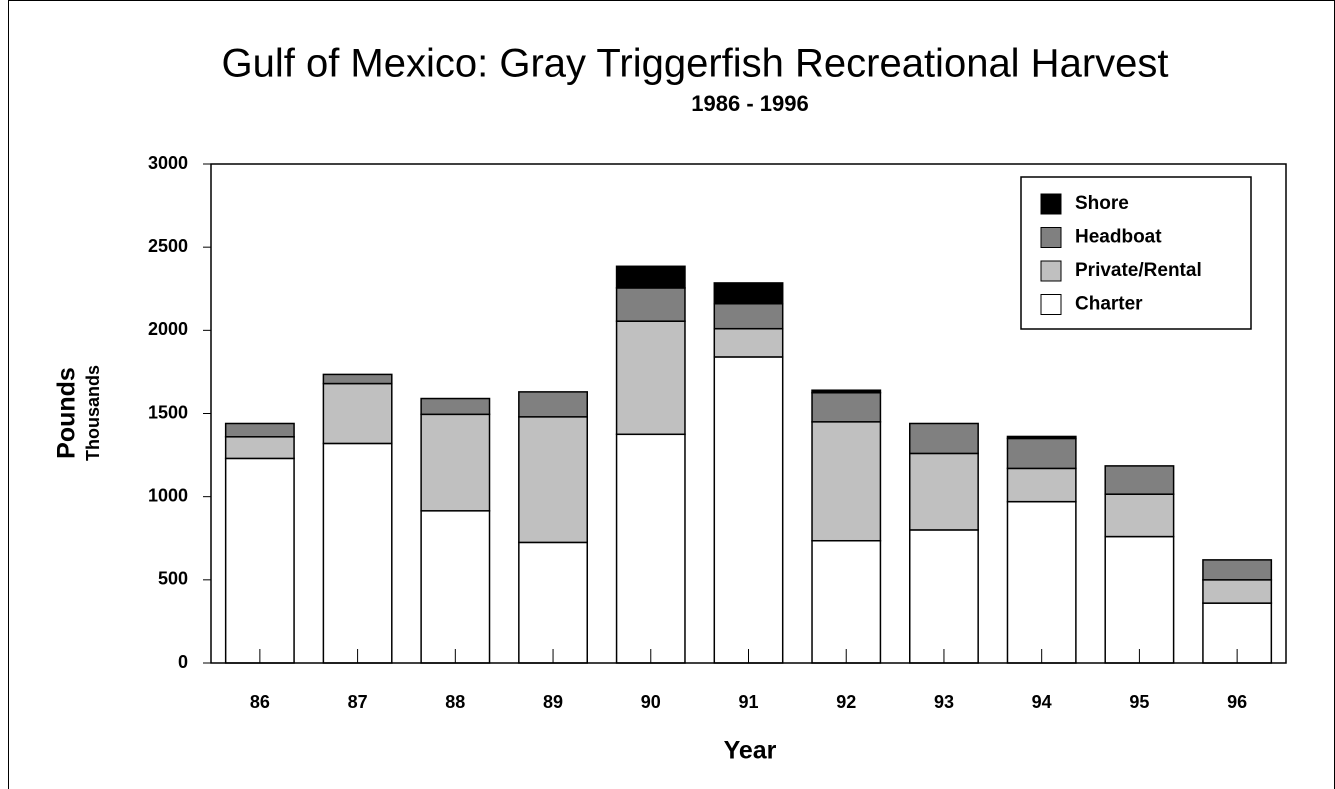  Describe the element at coordinates (455, 702) in the screenshot. I see `x-tick-label: 88` at that location.